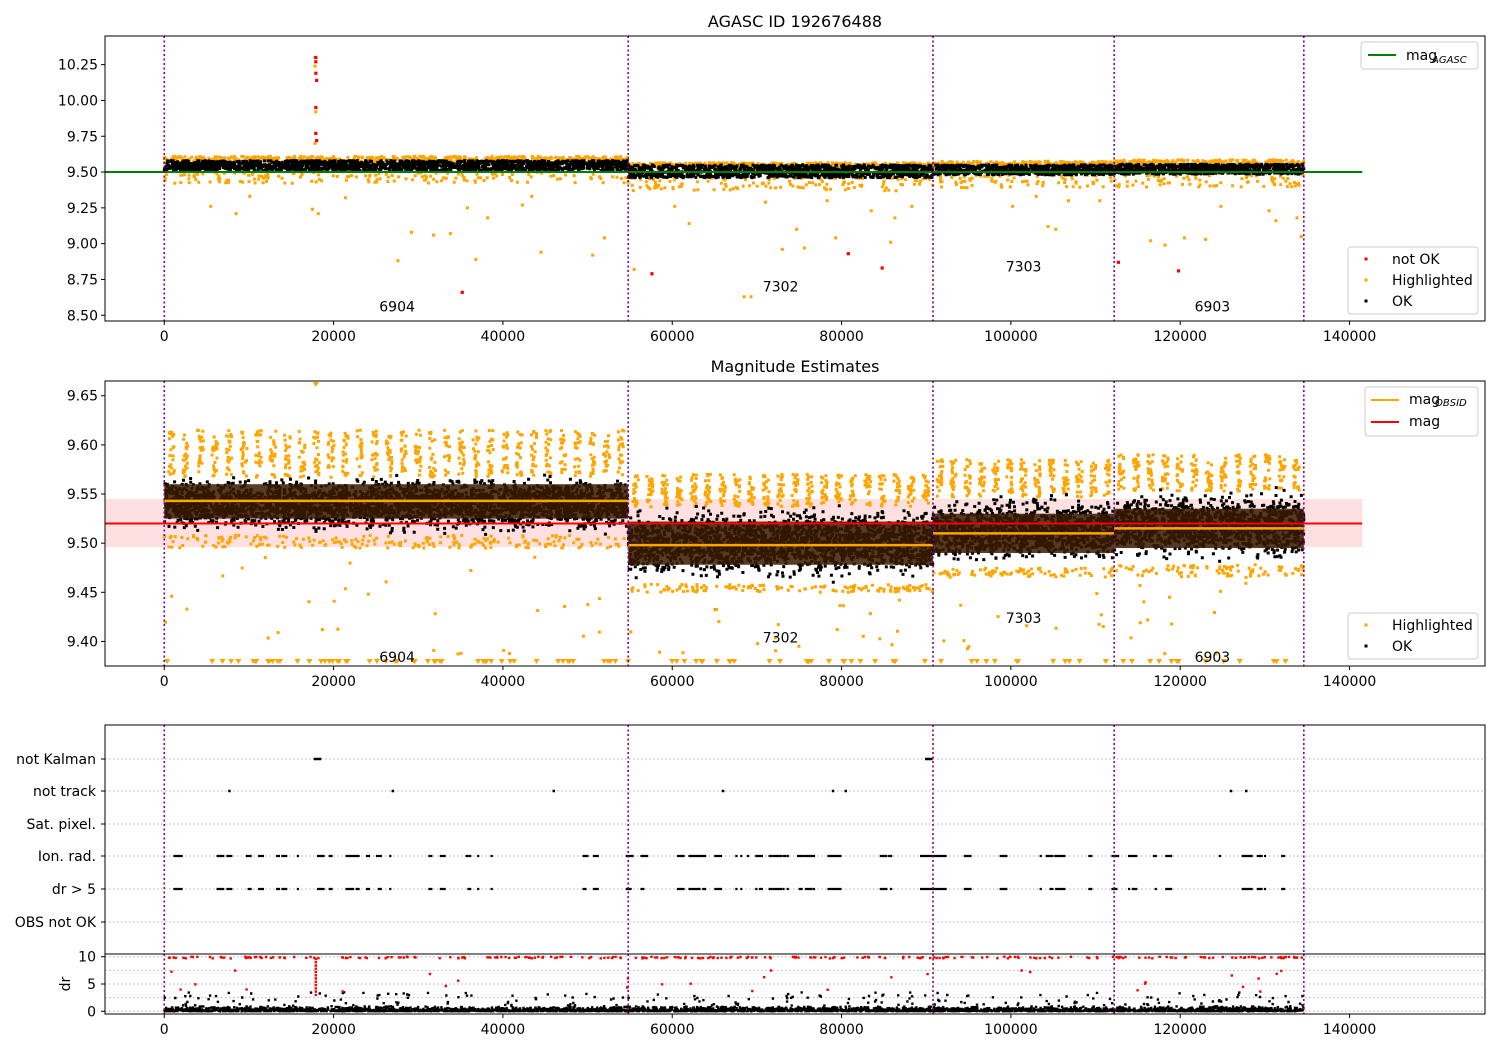 The image size is (1500, 1050). I want to click on panel2-legend-points-box, so click(1413, 636).